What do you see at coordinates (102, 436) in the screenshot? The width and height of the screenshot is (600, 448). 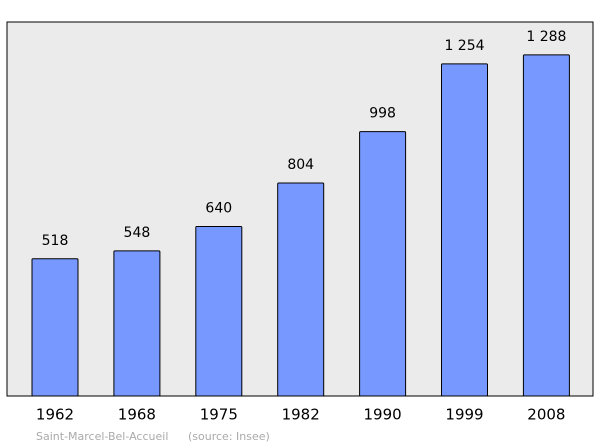 I see `place-name: Saint-Marcel-Bel-Accueil` at bounding box center [102, 436].